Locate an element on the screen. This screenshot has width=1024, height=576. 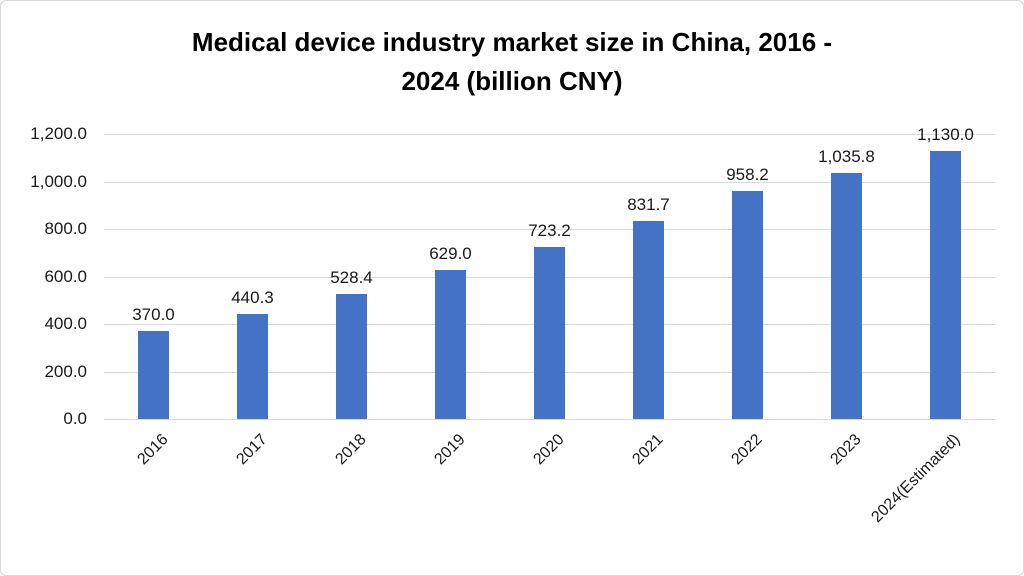
bar-value-label: 629.0 is located at coordinates (450, 253).